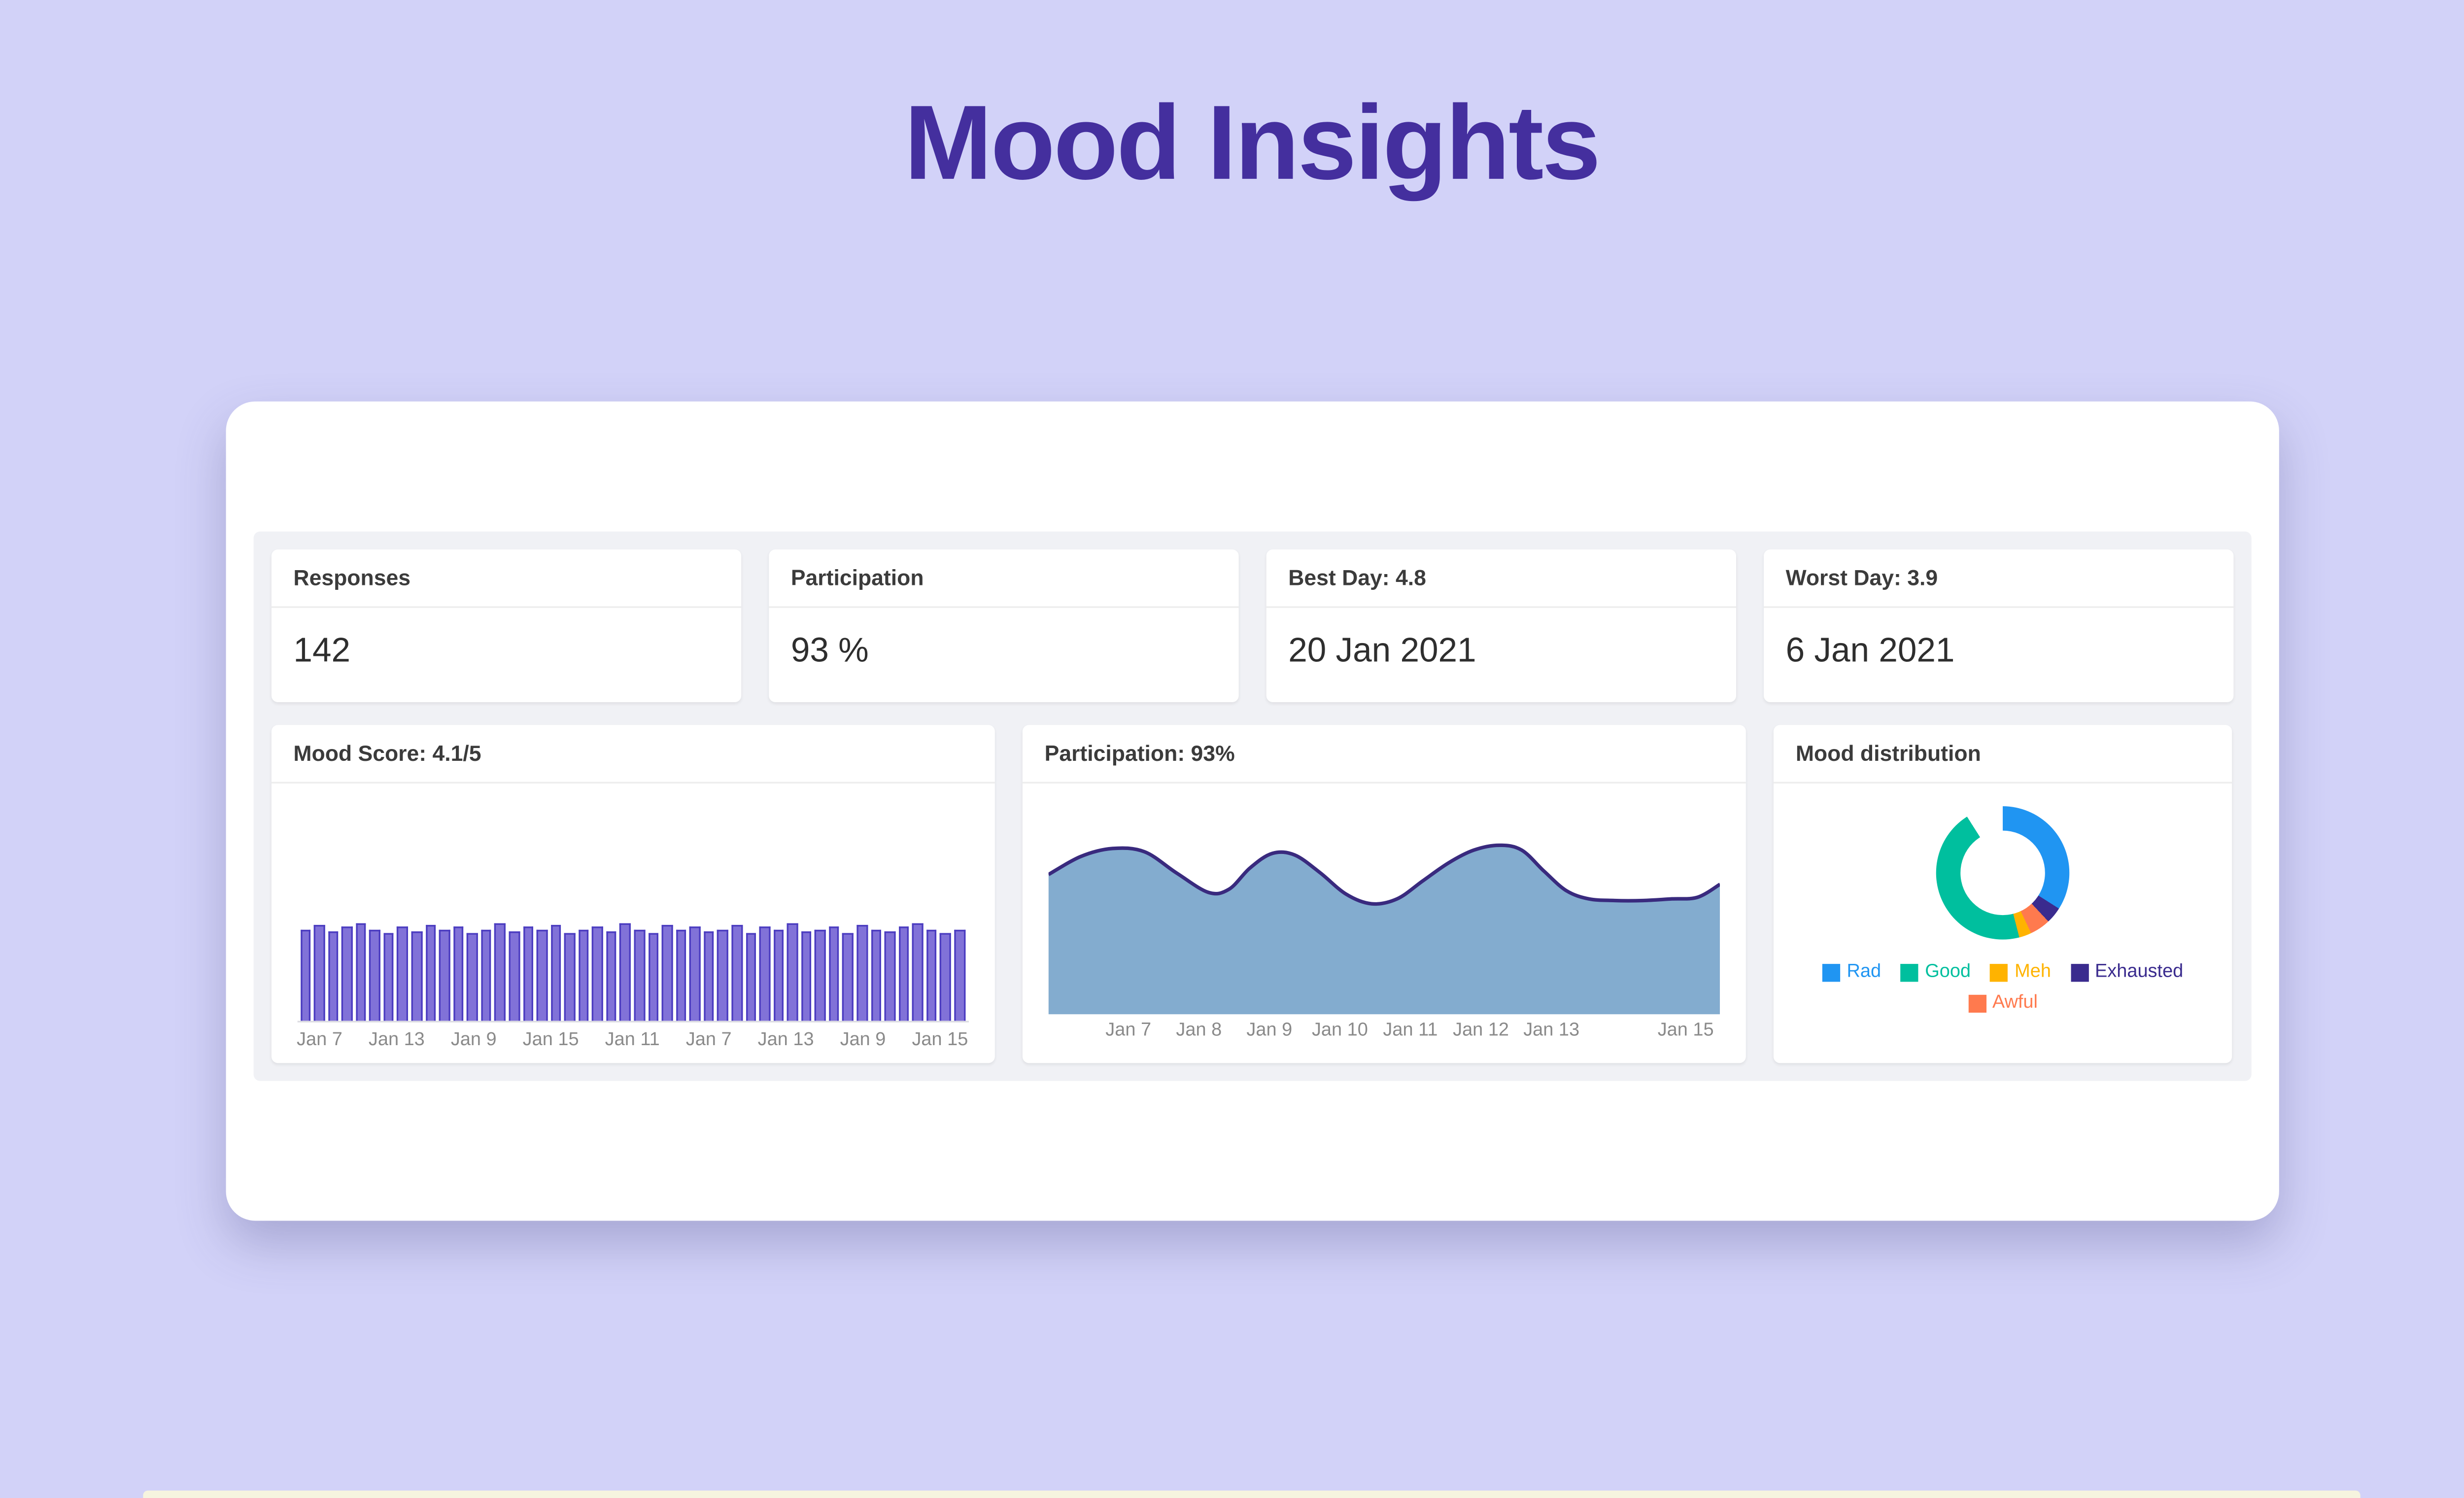 The image size is (2464, 1498). Describe the element at coordinates (1383, 754) in the screenshot. I see `chart-title: Participation: 93%` at that location.